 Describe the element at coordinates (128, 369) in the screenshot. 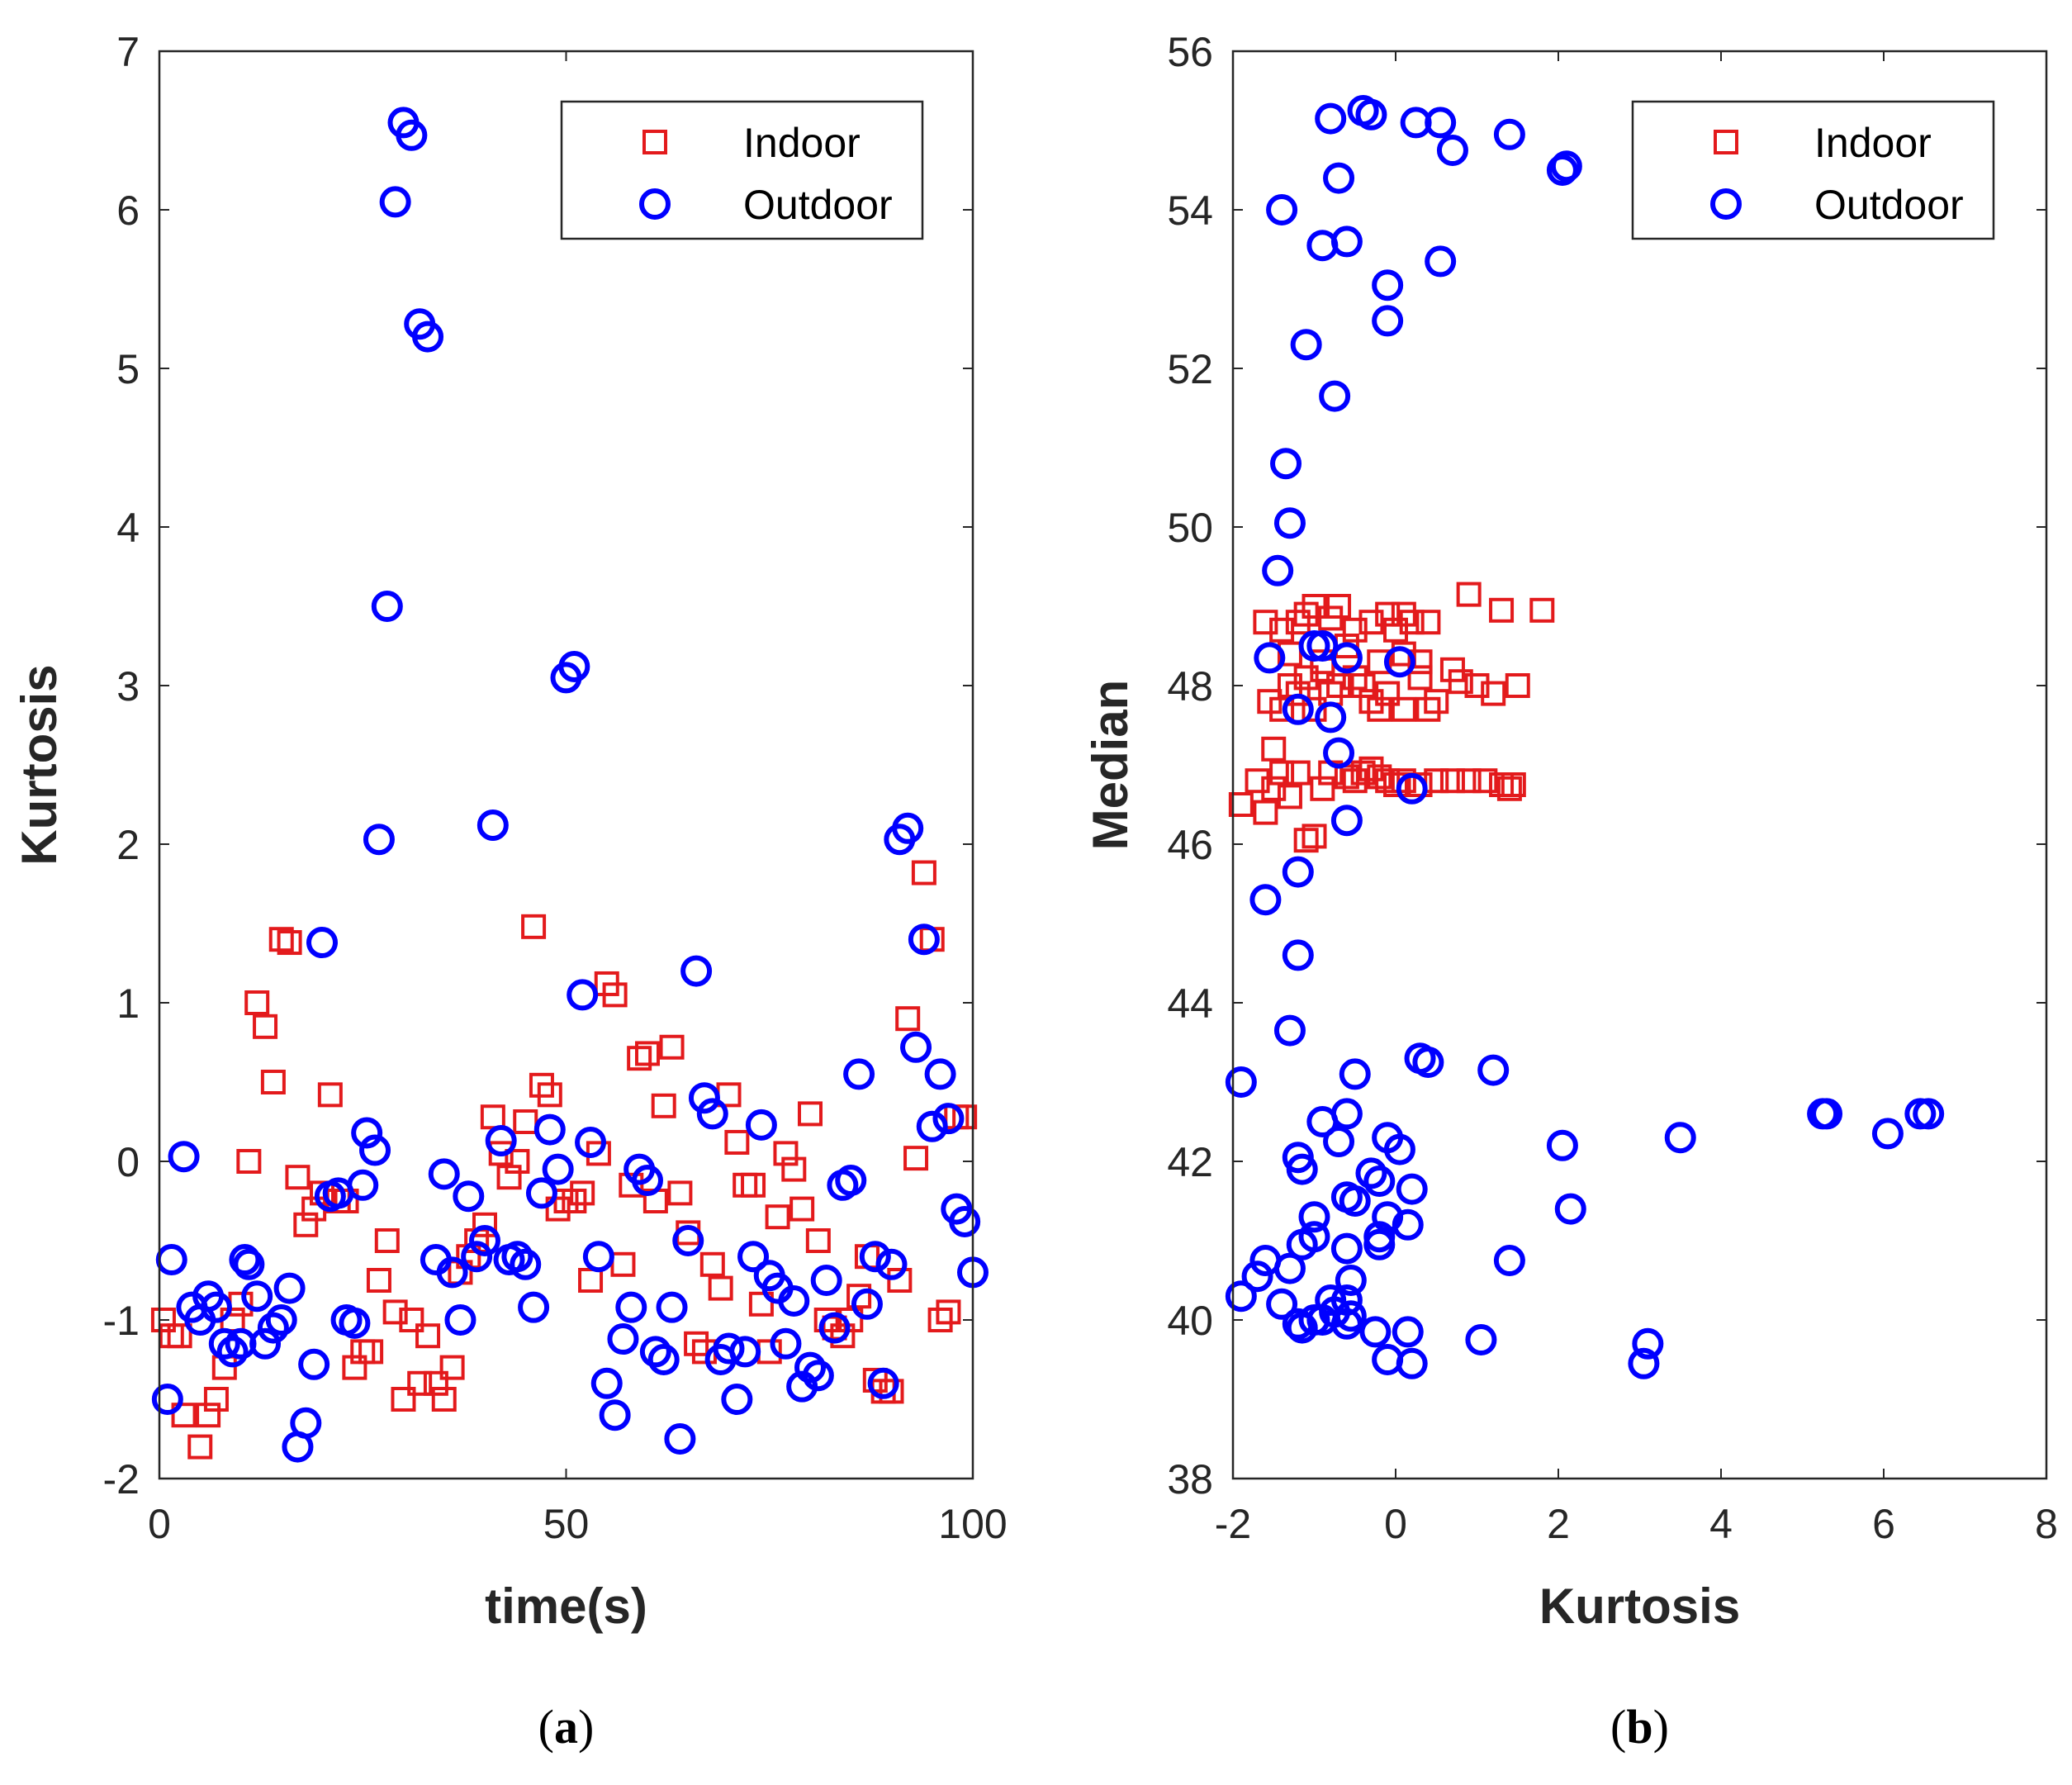

I see `y-tick-label: 5` at that location.